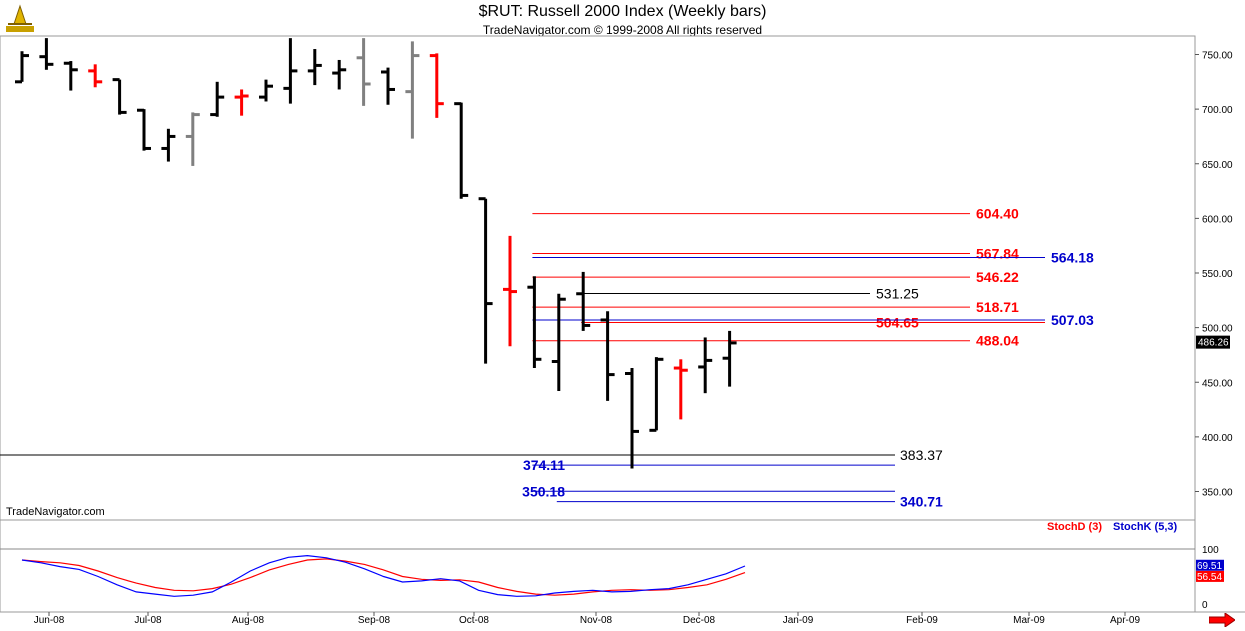 This screenshot has height=631, width=1245. Describe the element at coordinates (1072, 258) in the screenshot. I see `level-label: 564.18` at that location.